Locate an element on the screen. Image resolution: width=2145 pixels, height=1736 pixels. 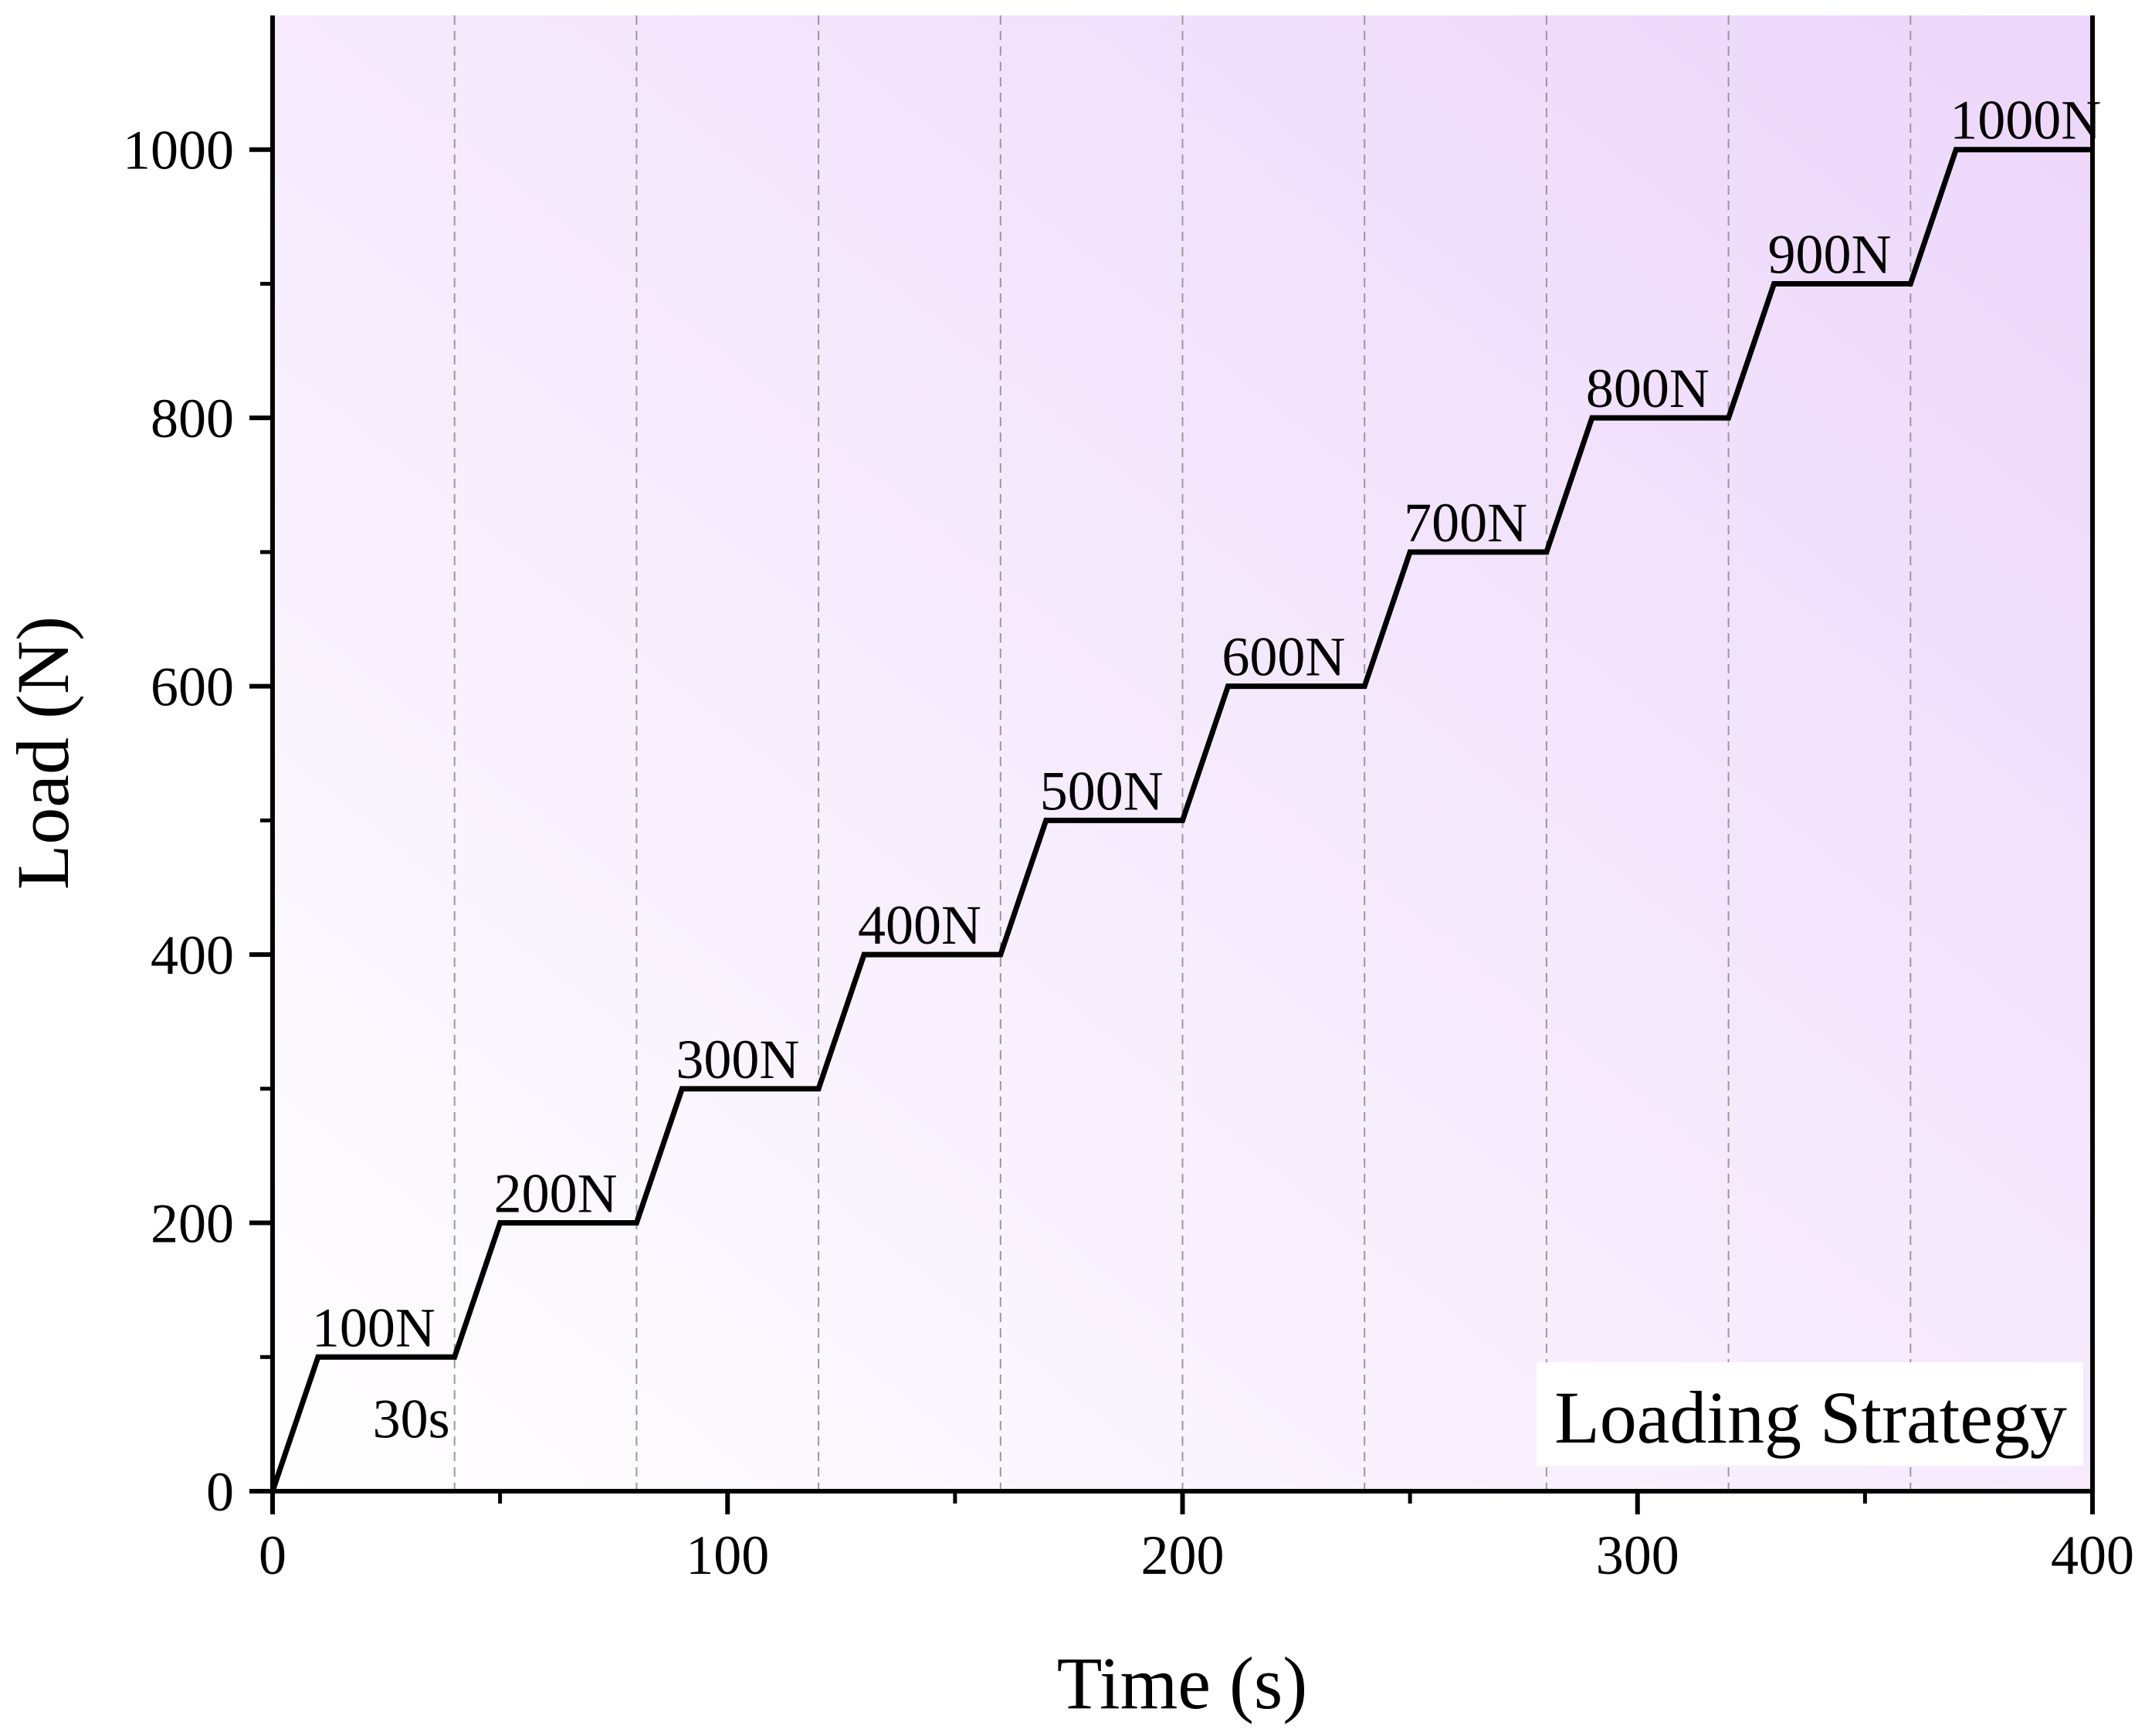
step-label: 1000N is located at coordinates (2026, 120).